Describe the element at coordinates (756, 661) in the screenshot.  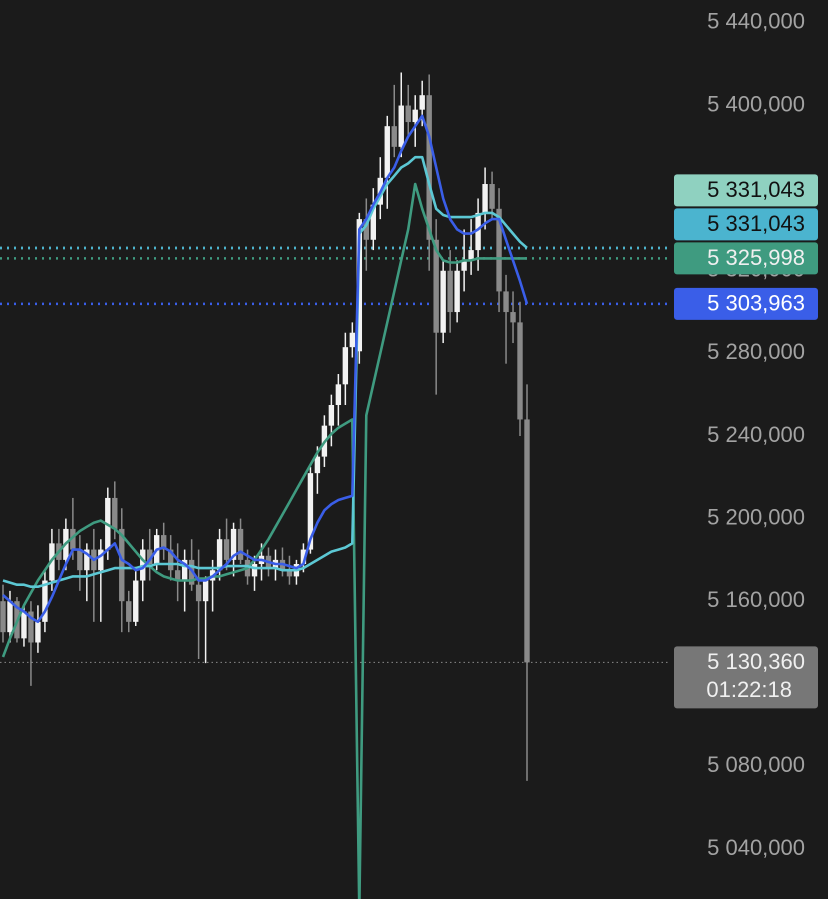
I see `last-price-label: 5 130,360` at that location.